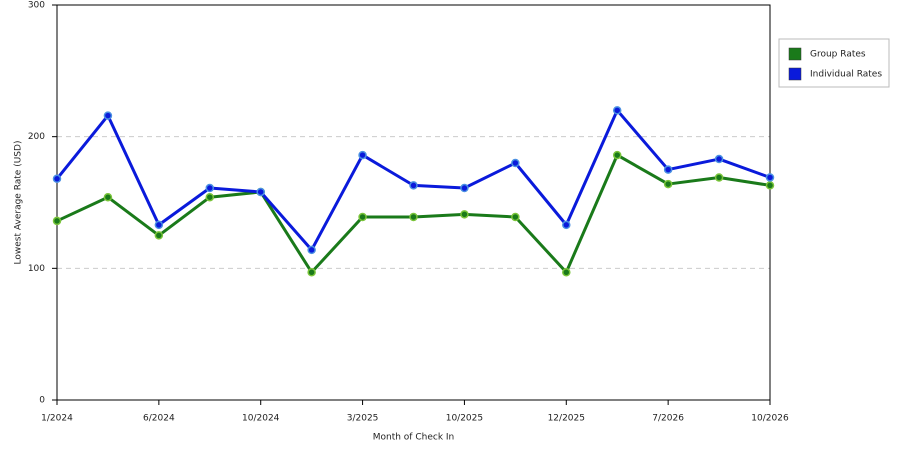 The height and width of the screenshot is (450, 900). Describe the element at coordinates (42, 401) in the screenshot. I see `y-tick-label: 0` at that location.